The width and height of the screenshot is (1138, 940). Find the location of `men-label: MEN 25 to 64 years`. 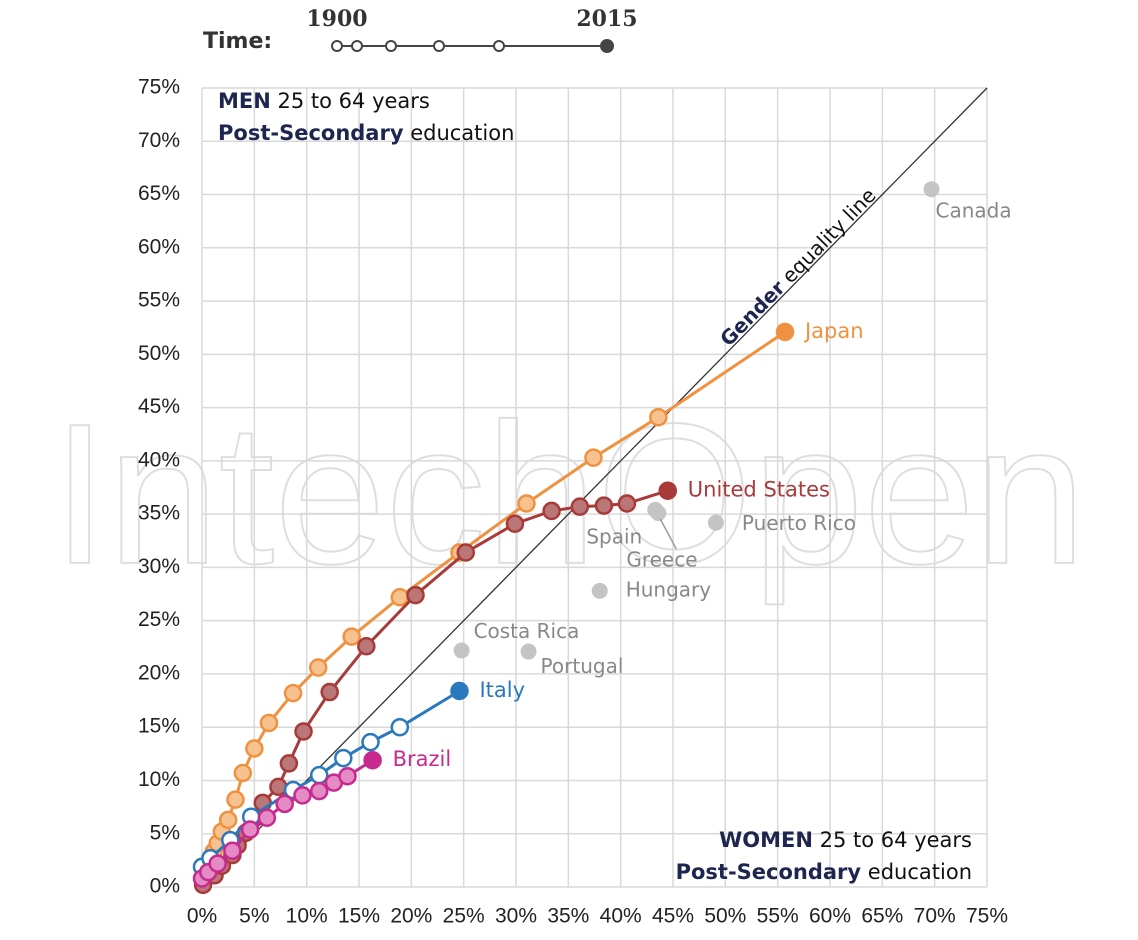

men-label: MEN 25 to 64 years is located at coordinates (324, 101).